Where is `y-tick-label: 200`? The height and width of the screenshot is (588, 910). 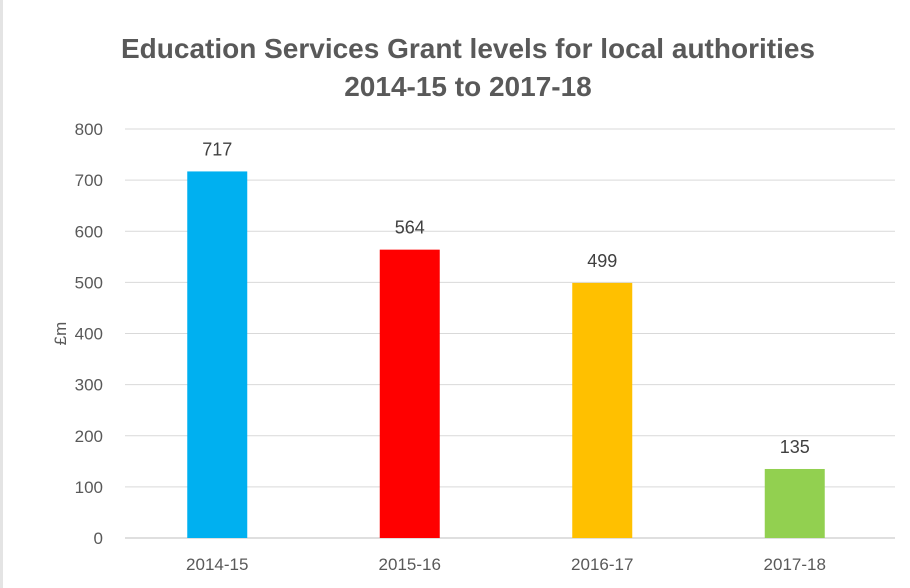 y-tick-label: 200 is located at coordinates (89, 436).